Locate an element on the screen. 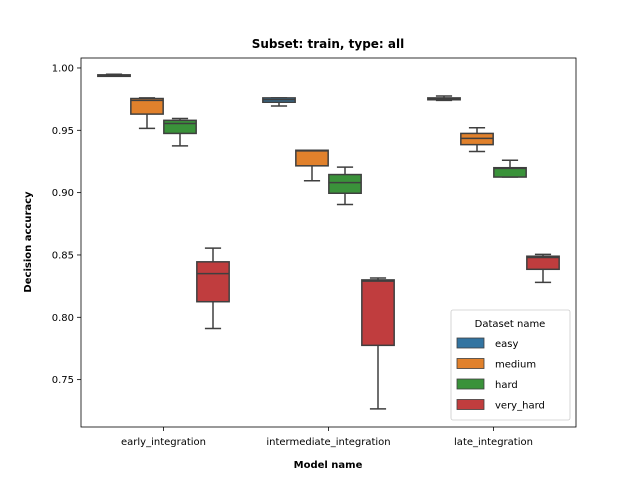 The image size is (640, 480). legend-box is located at coordinates (510, 365).